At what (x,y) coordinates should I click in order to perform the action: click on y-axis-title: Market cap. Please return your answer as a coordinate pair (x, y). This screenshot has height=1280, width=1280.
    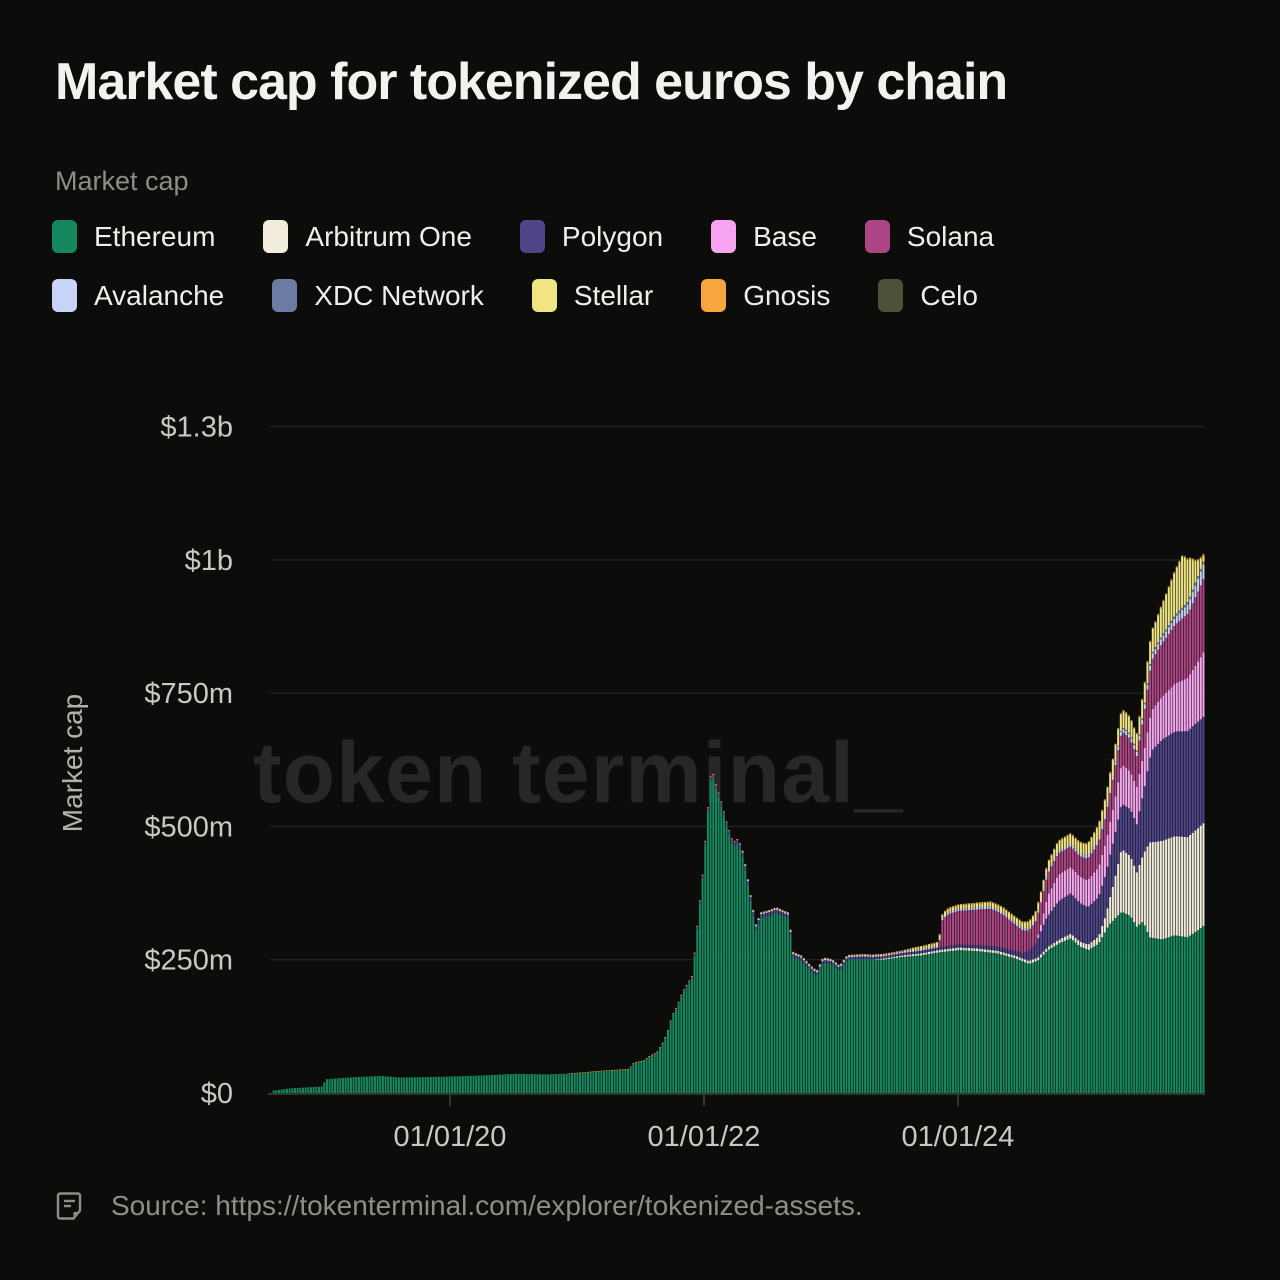
    Looking at the image, I should click on (72, 763).